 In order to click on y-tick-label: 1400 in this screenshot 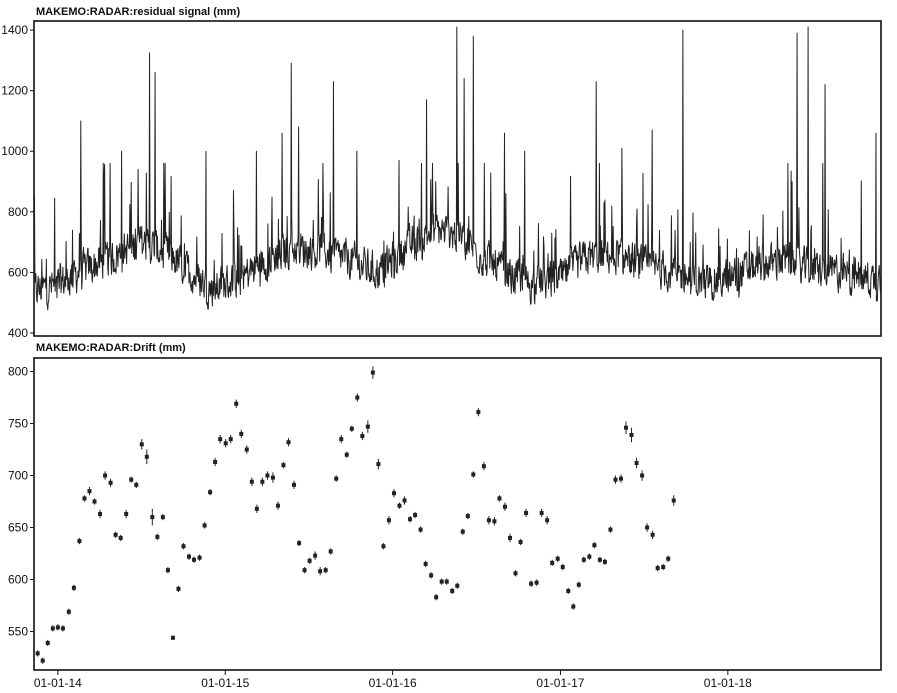, I will do `click(14, 30)`.